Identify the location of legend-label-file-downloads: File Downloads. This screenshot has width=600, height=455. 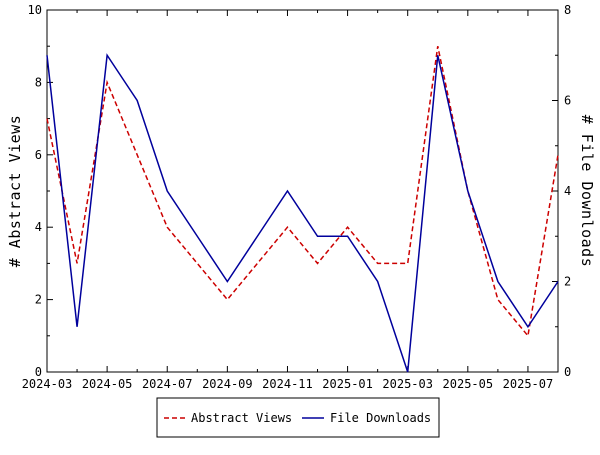
(380, 418).